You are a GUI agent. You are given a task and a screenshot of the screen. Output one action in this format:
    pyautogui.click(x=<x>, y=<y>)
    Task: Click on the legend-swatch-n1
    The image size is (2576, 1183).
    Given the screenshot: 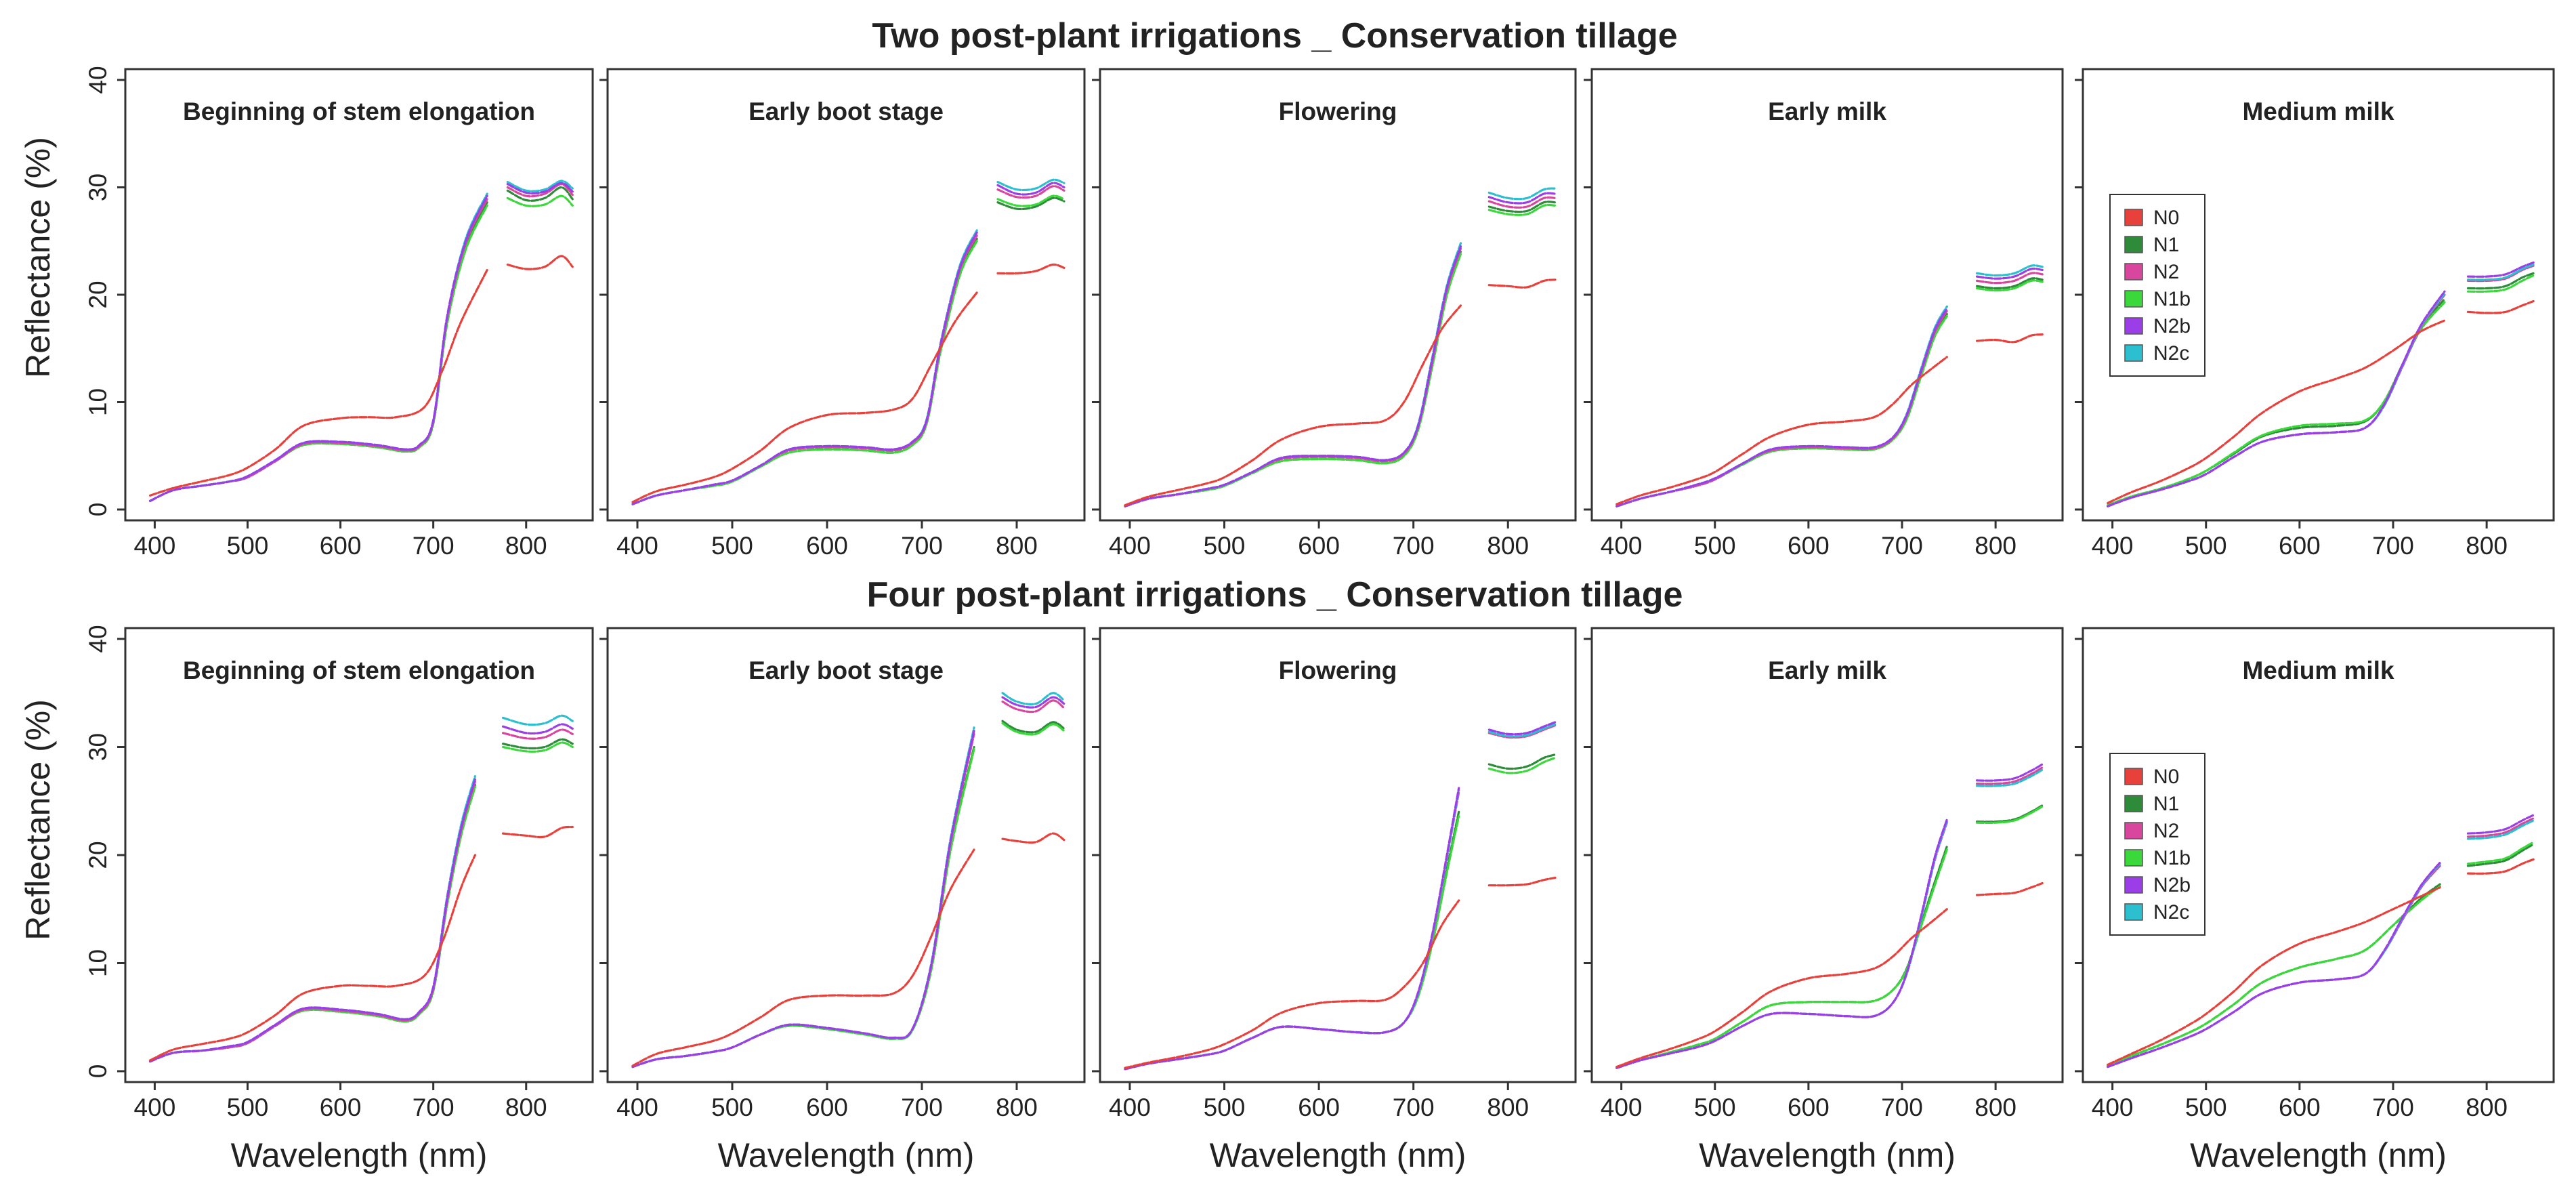 What is the action you would take?
    pyautogui.click(x=2133, y=245)
    